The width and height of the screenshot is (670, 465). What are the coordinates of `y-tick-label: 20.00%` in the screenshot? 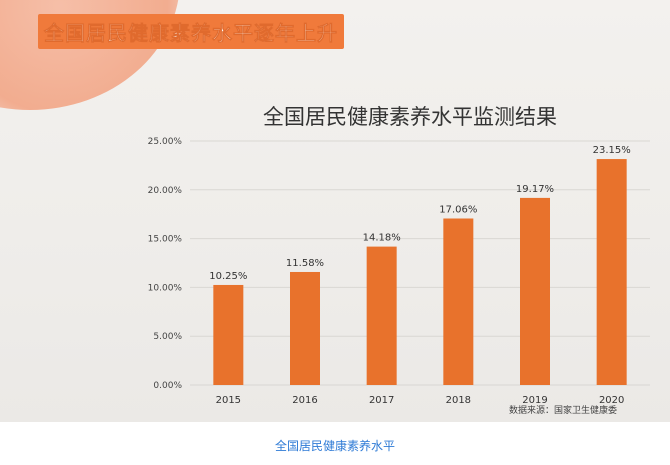 It's located at (165, 191).